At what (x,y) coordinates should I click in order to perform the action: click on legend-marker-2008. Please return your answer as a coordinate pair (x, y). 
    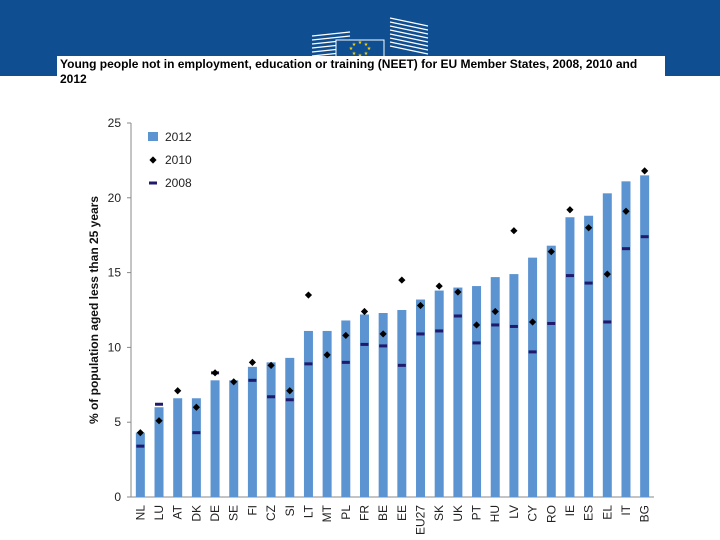
    Looking at the image, I should click on (153, 183).